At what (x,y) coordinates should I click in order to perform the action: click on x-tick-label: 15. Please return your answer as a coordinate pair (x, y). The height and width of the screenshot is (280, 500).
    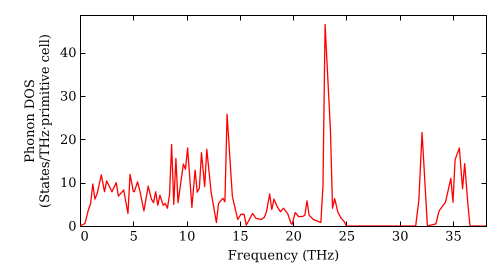
    Looking at the image, I should click on (240, 237).